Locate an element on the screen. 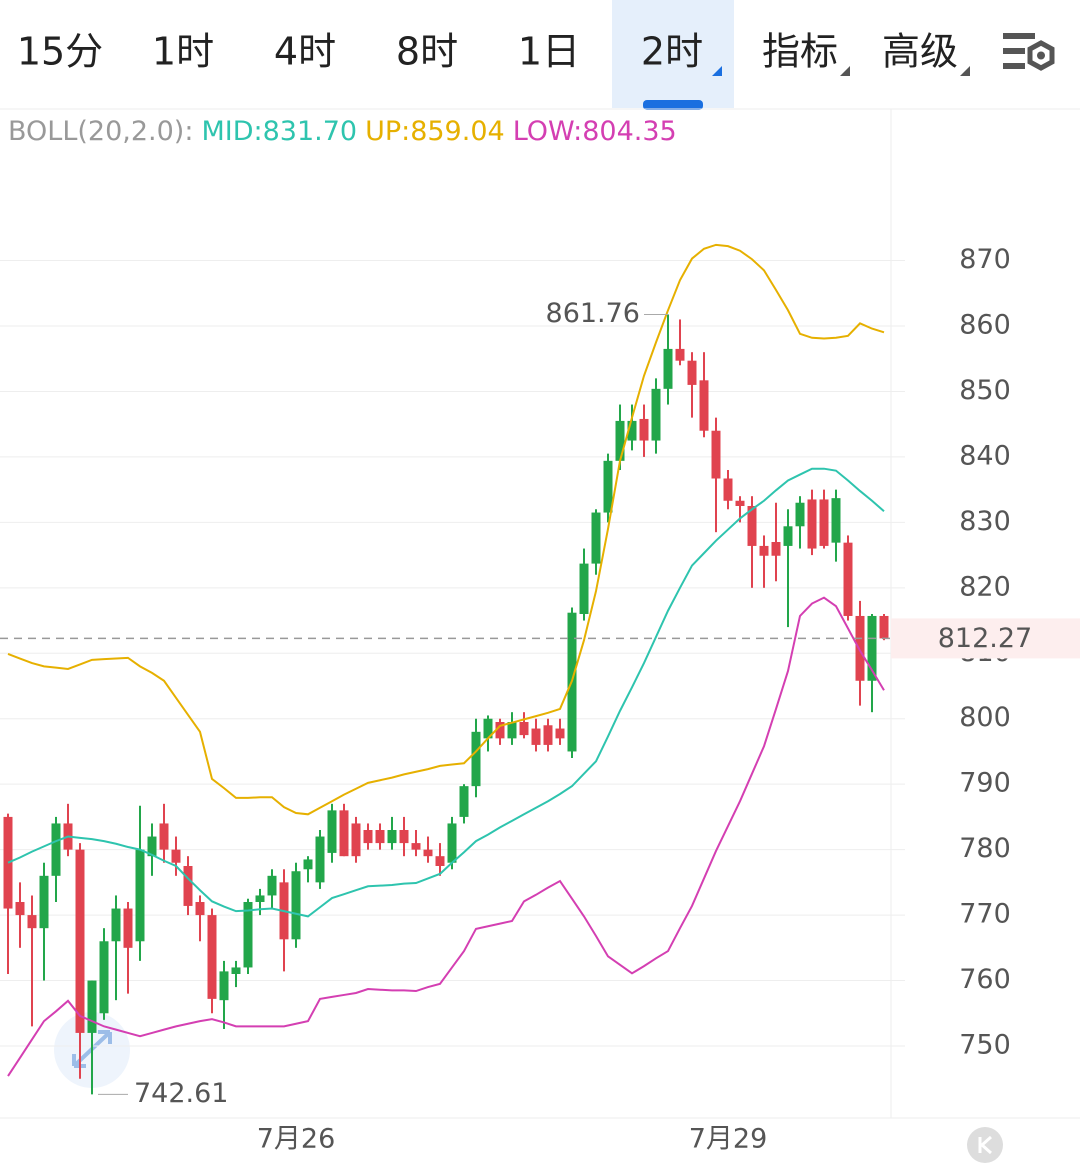 Image resolution: width=1080 pixels, height=1171 pixels. active-tab-bg is located at coordinates (673, 54).